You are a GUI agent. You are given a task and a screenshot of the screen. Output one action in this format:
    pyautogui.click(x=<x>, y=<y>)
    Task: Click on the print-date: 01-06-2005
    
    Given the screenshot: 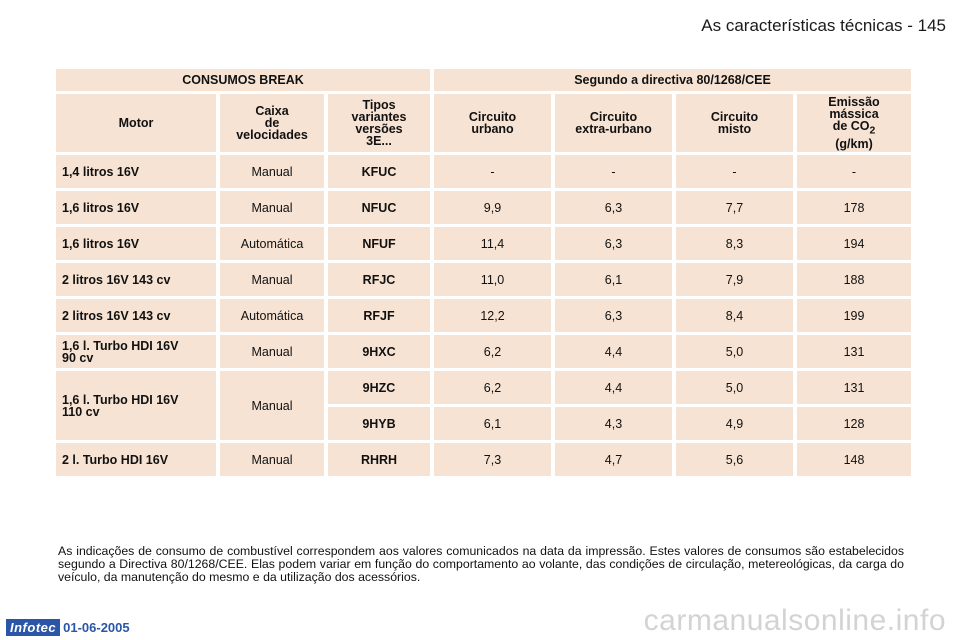 What is the action you would take?
    pyautogui.click(x=96, y=627)
    